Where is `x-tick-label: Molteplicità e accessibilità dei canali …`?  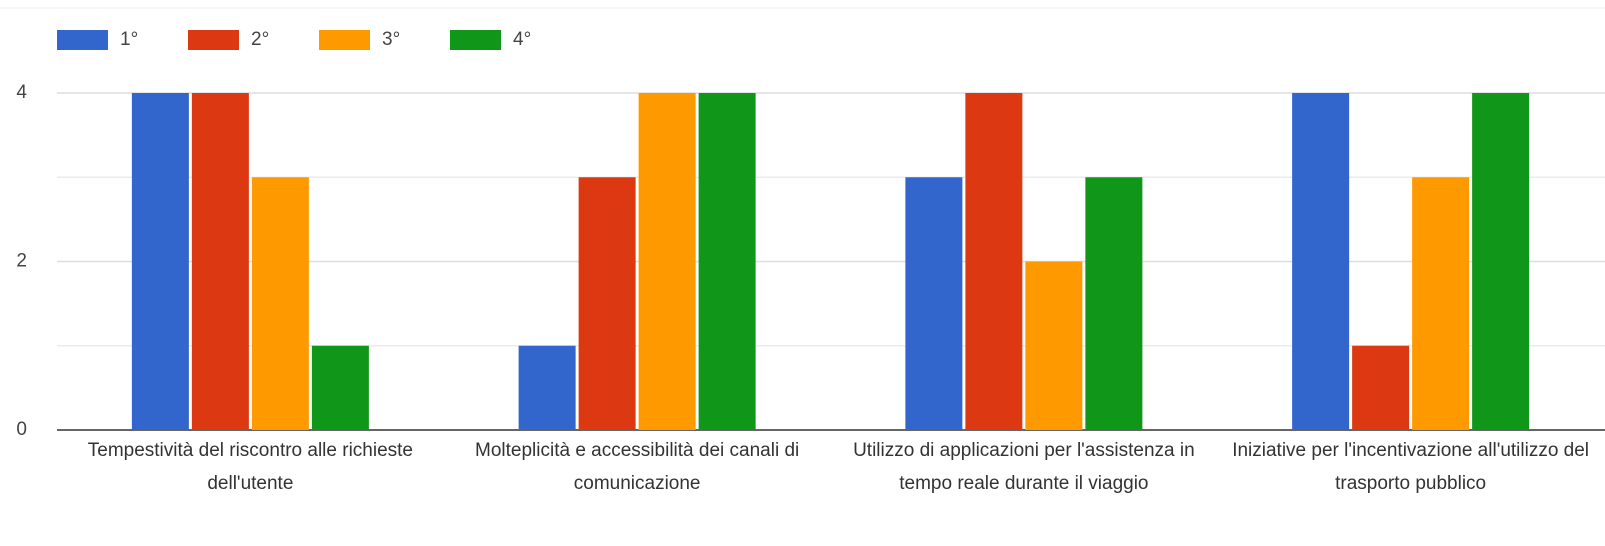 x-tick-label: Molteplicità e accessibilità dei canali … is located at coordinates (637, 467).